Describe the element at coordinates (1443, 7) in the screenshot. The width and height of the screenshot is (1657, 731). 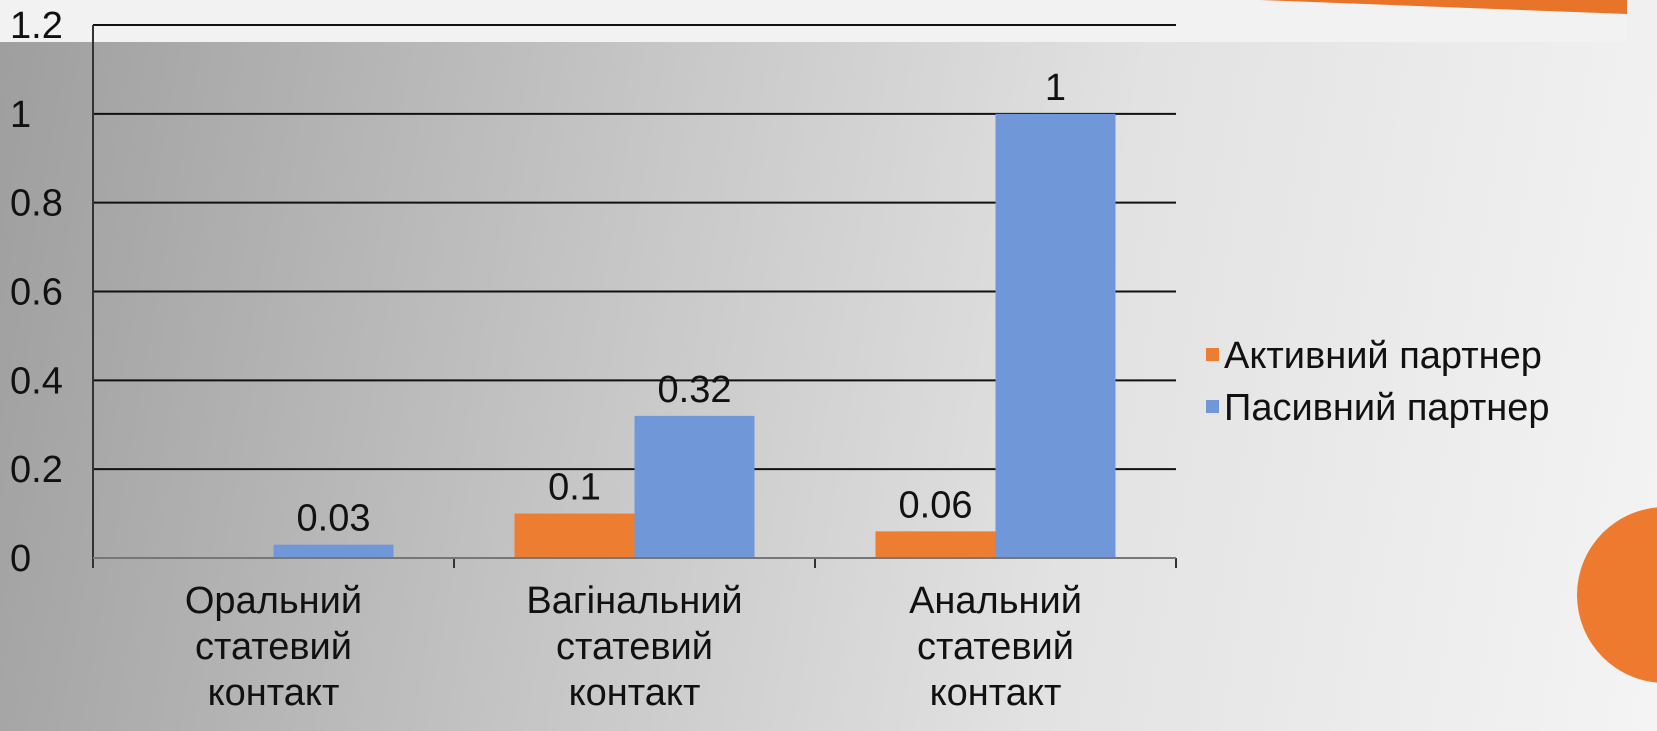
I see `top-accent` at that location.